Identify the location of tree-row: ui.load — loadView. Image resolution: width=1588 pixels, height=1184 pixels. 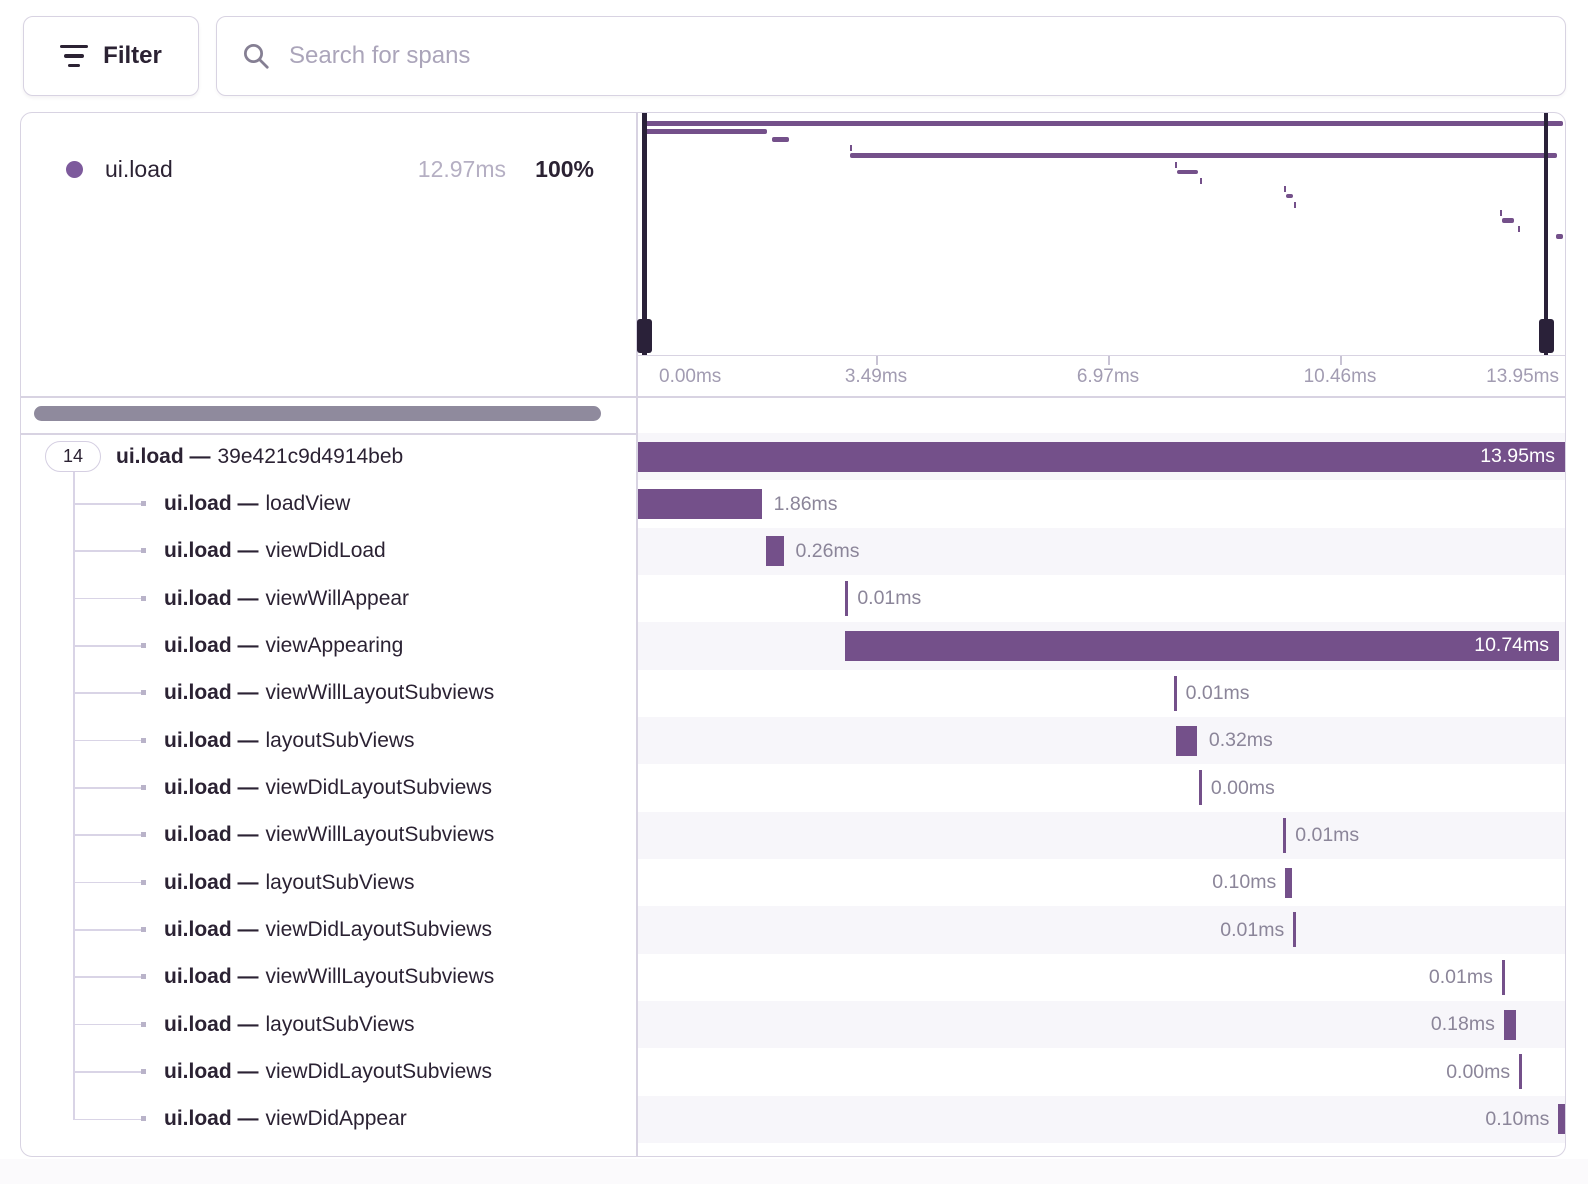
(328, 503).